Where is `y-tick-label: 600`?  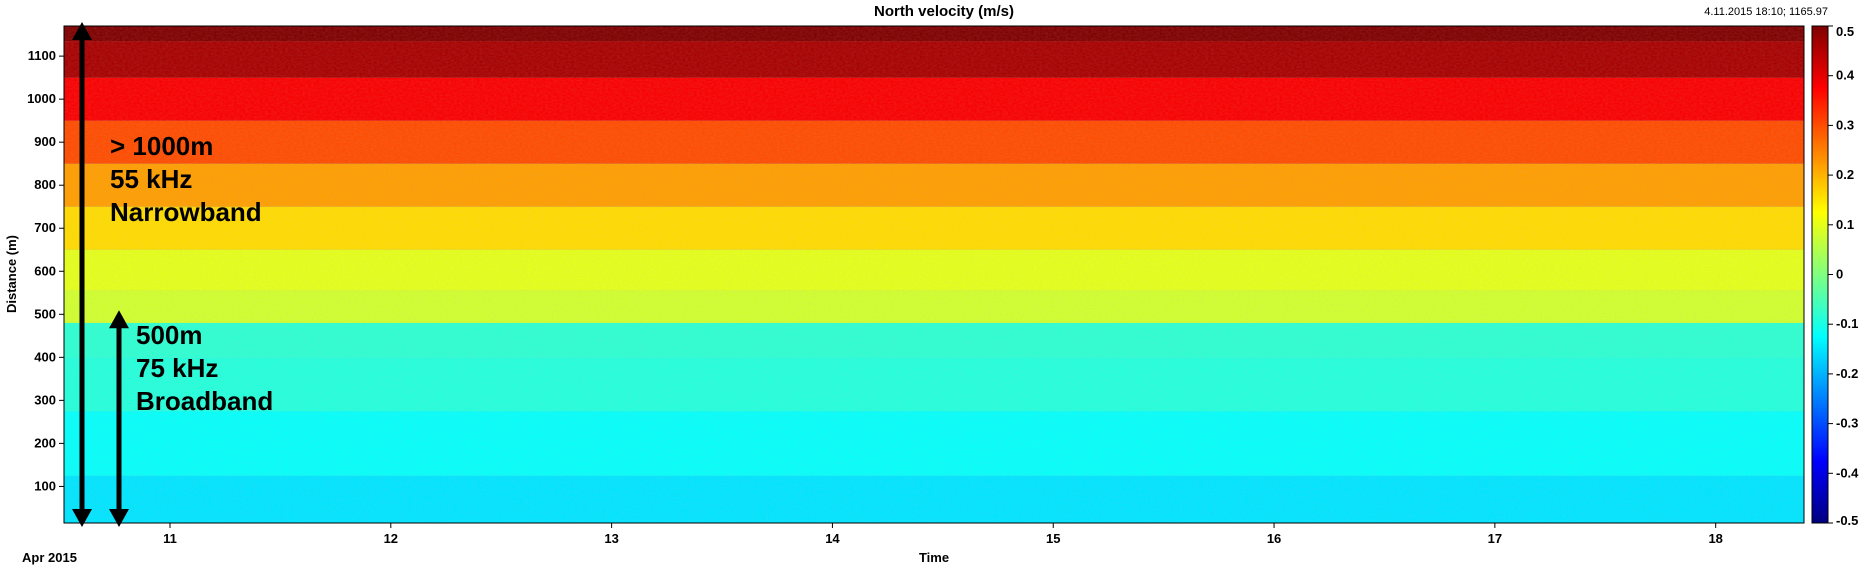 y-tick-label: 600 is located at coordinates (45, 270).